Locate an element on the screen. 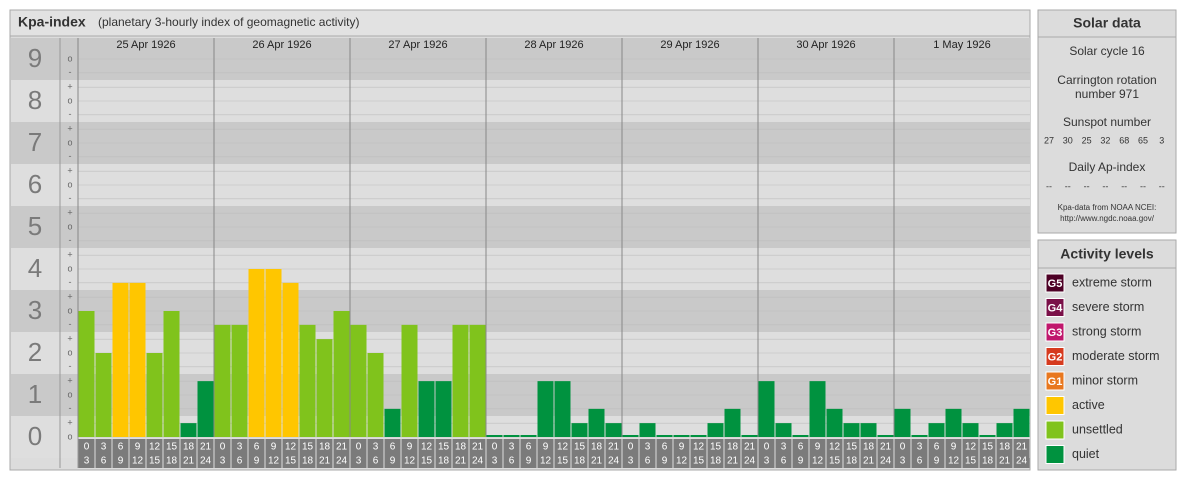 This screenshot has height=480, width=1184. minor-tick-label: + is located at coordinates (69, 213).